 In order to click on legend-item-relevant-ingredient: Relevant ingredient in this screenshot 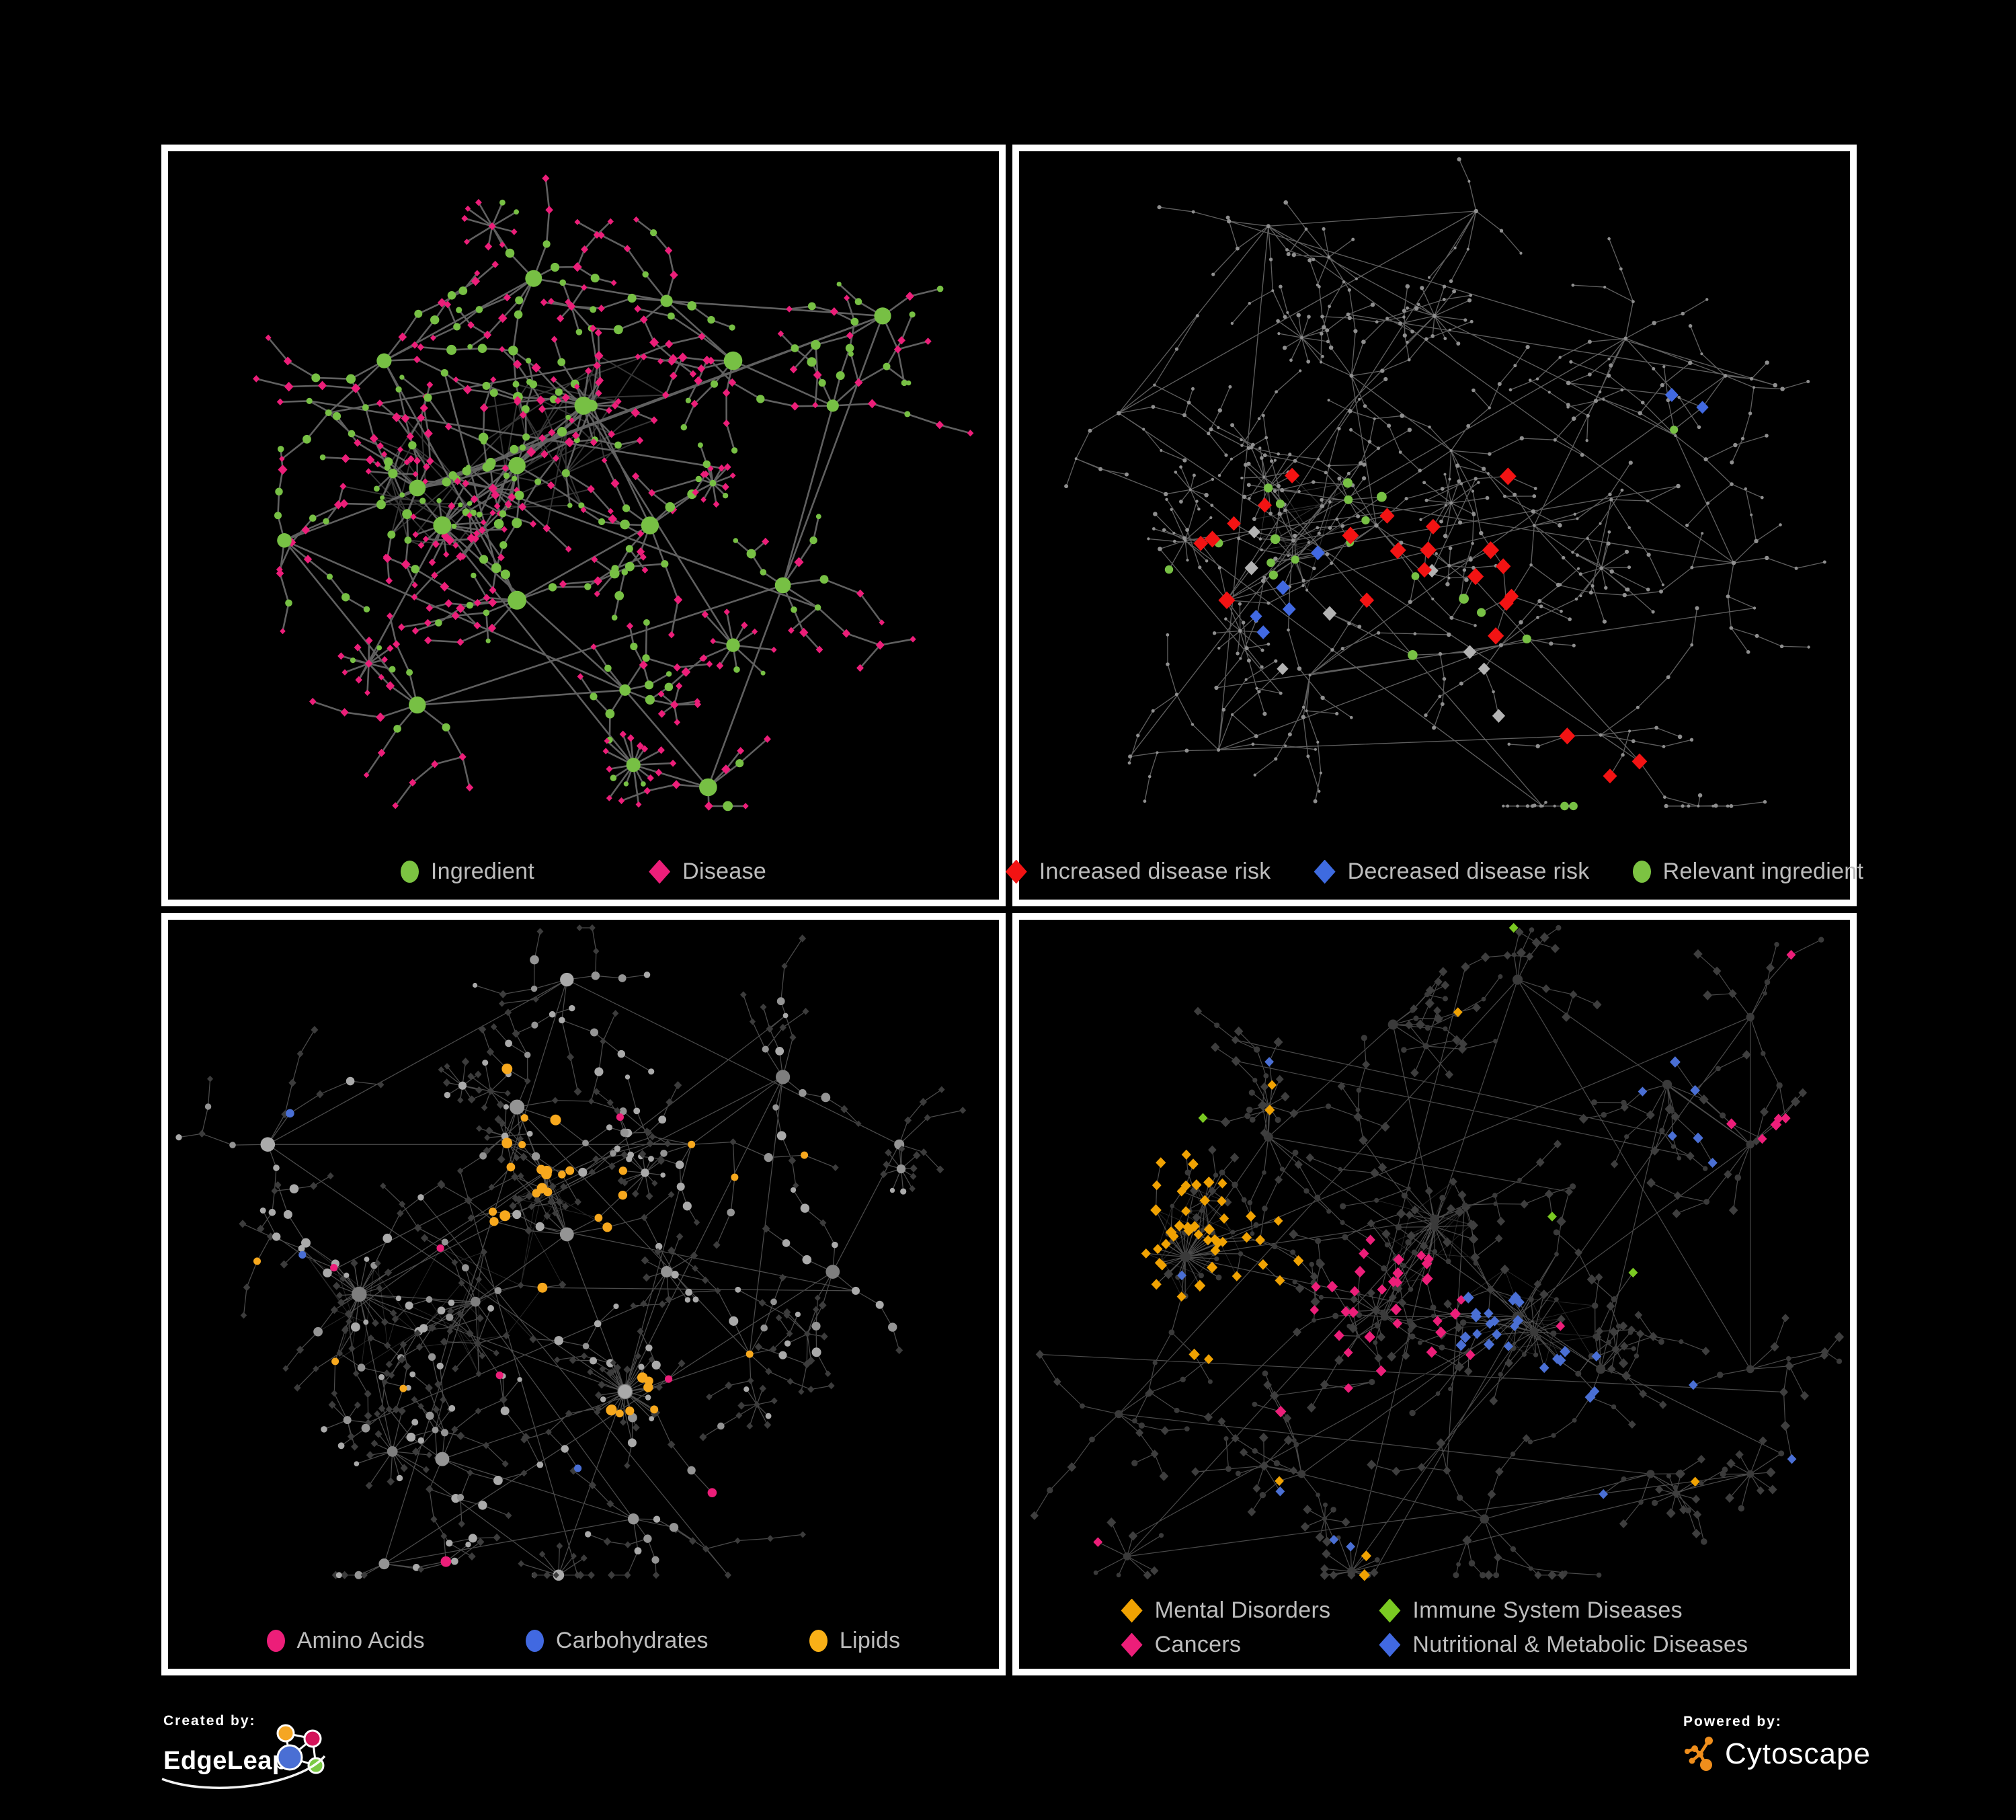, I will do `click(1748, 872)`.